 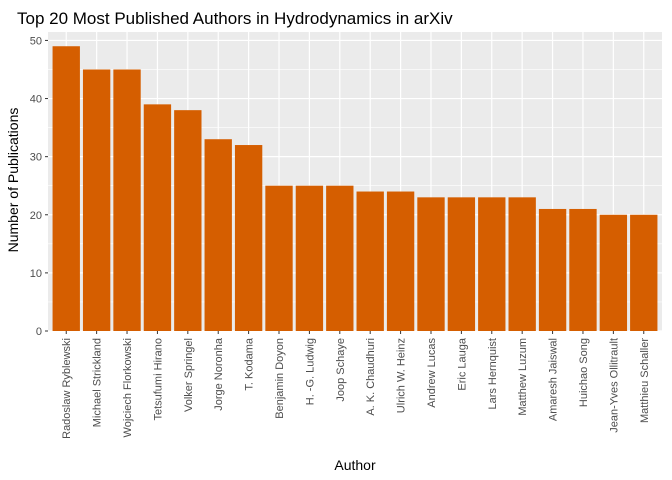 What do you see at coordinates (36, 158) in the screenshot?
I see `y-tick-label: 30` at bounding box center [36, 158].